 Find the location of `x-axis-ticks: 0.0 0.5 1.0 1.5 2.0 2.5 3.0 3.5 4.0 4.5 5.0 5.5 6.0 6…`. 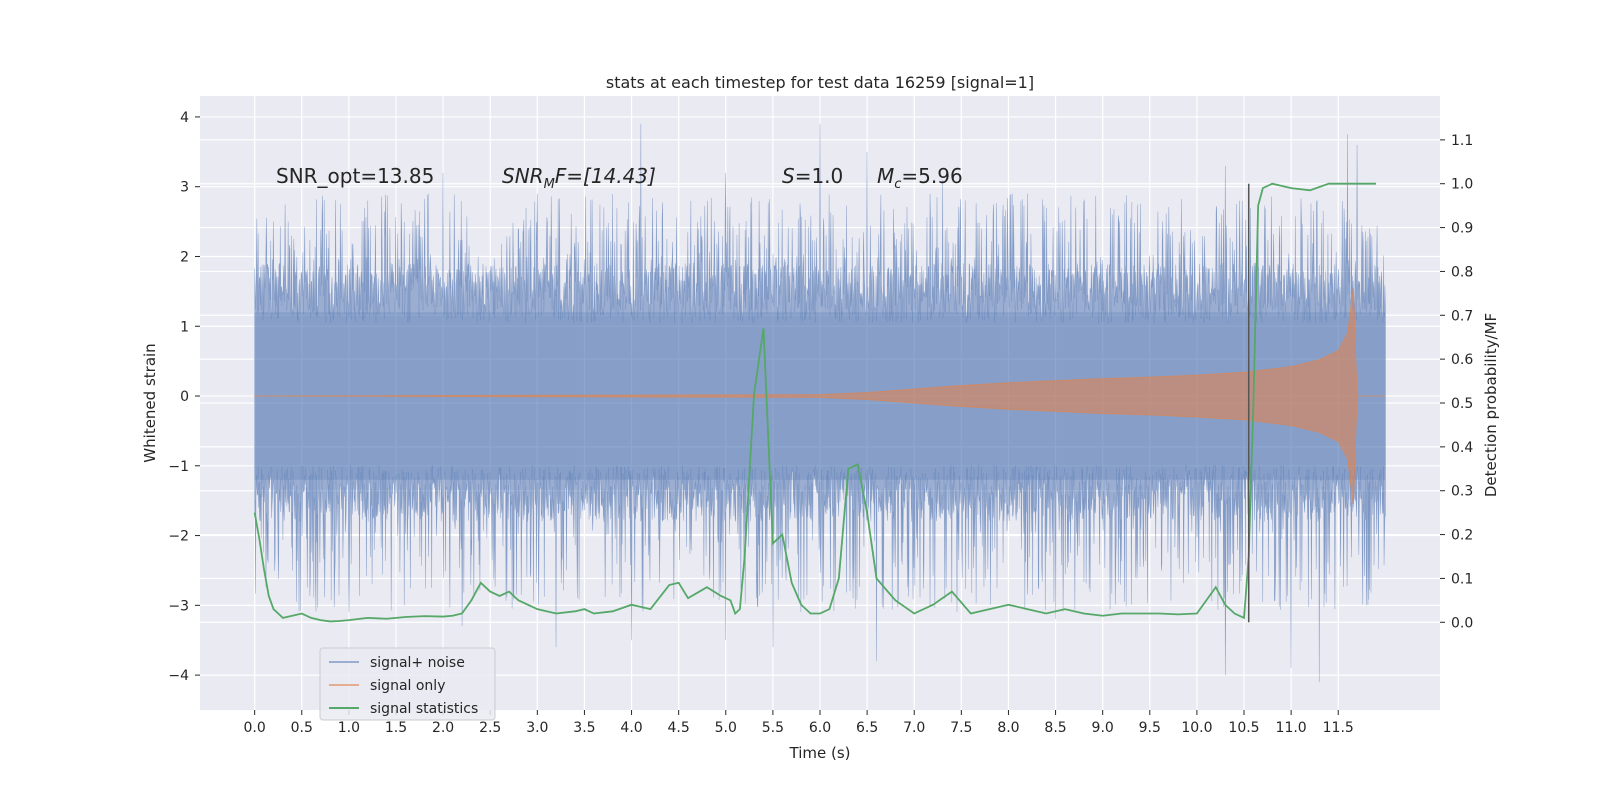

x-axis-ticks: 0.0 0.5 1.0 1.5 2.0 2.5 3.0 3.5 4.0 4.5 5.0 5.5 6.0 6… is located at coordinates (799, 723).